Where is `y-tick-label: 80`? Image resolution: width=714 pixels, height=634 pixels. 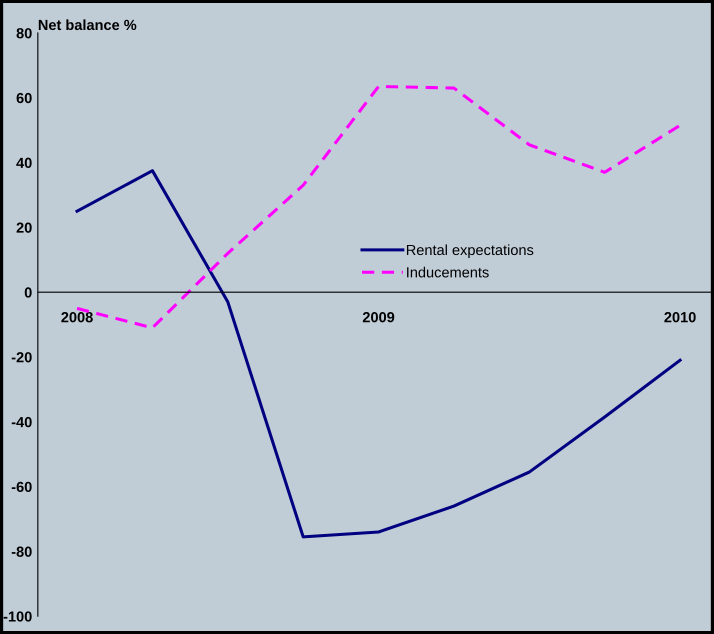 y-tick-label: 80 is located at coordinates (24, 33).